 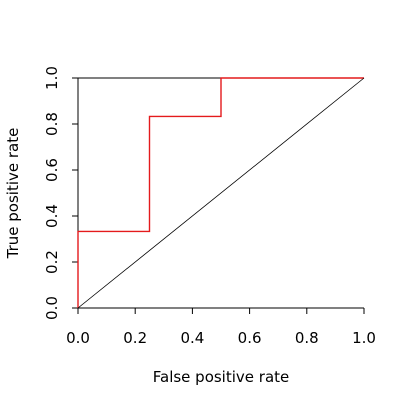 What do you see at coordinates (52, 78) in the screenshot?
I see `y-tick-label: 1.0` at bounding box center [52, 78].